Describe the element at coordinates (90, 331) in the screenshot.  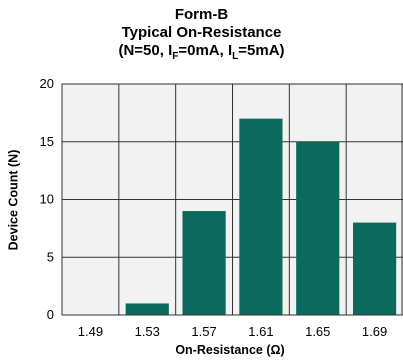
I see `x-tick-label: 1.49` at that location.